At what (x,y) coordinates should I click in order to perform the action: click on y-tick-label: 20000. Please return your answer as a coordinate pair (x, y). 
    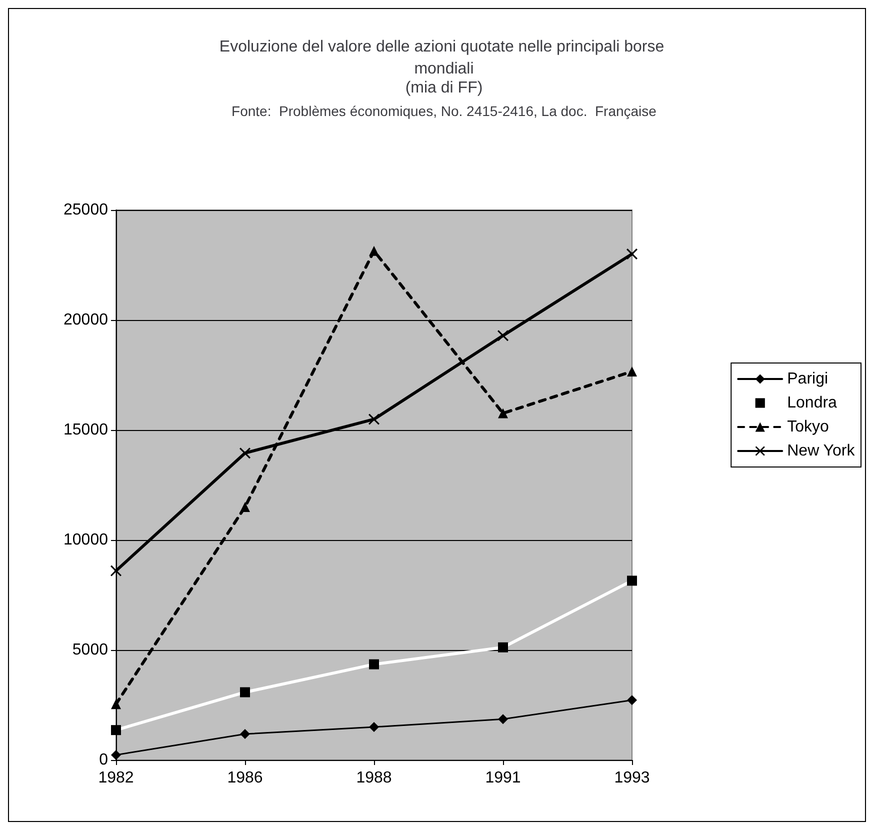
    Looking at the image, I should click on (86, 320).